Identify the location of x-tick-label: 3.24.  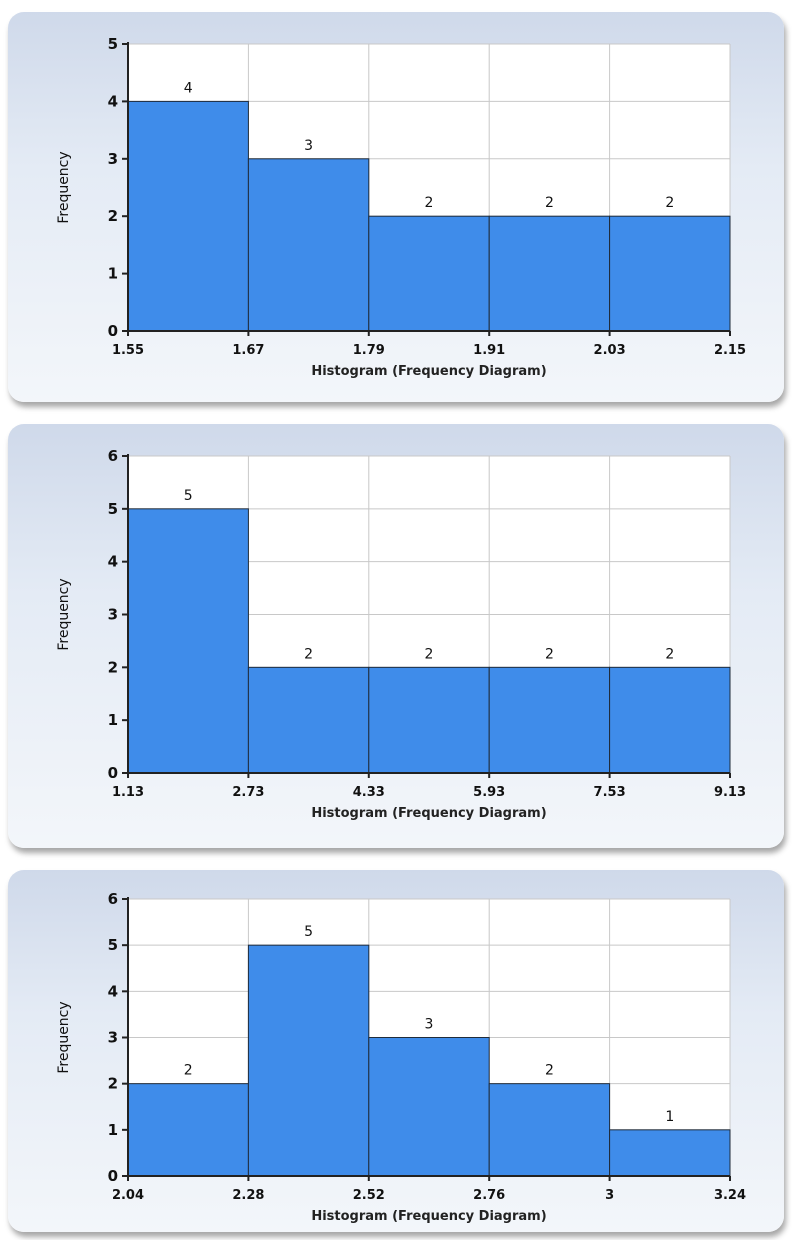
(730, 1195).